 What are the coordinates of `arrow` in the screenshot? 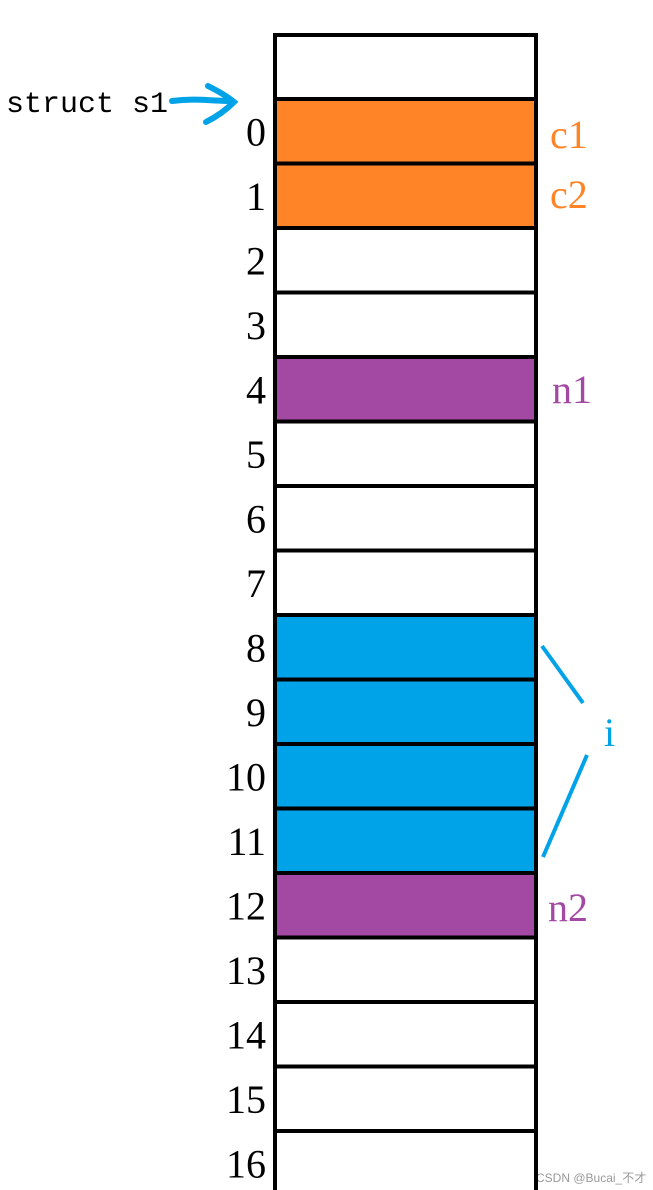 It's located at (204, 104).